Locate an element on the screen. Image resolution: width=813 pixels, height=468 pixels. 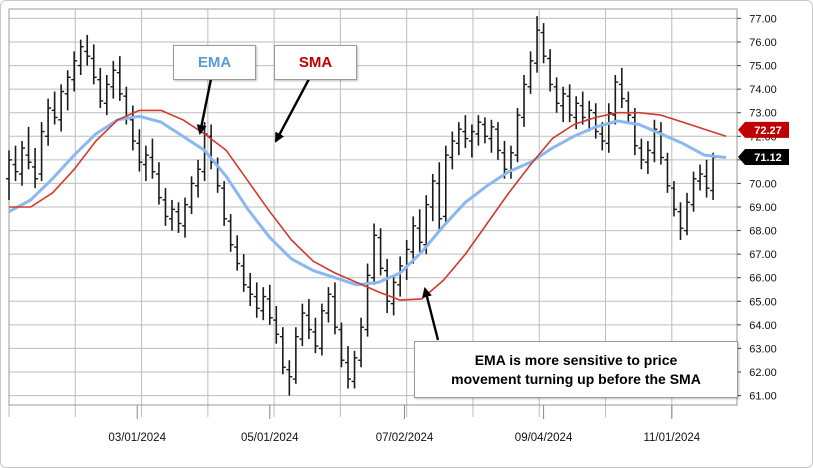
y-tick-label: 64.00 is located at coordinates (763, 326).